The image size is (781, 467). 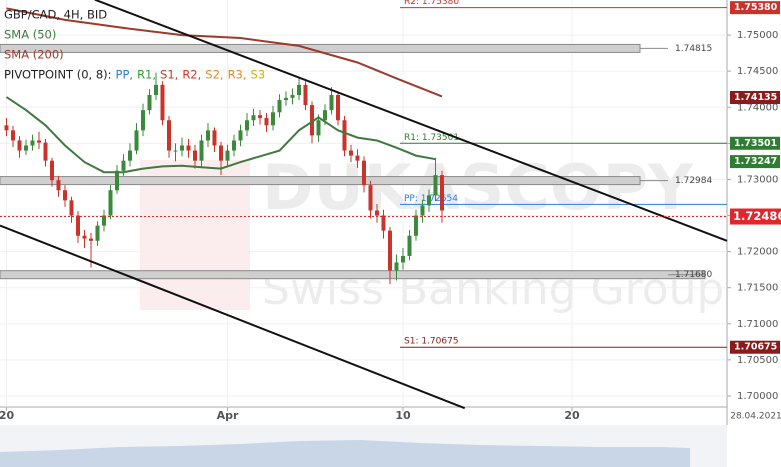 What do you see at coordinates (693, 49) in the screenshot?
I see `zone-label: 1.74815` at bounding box center [693, 49].